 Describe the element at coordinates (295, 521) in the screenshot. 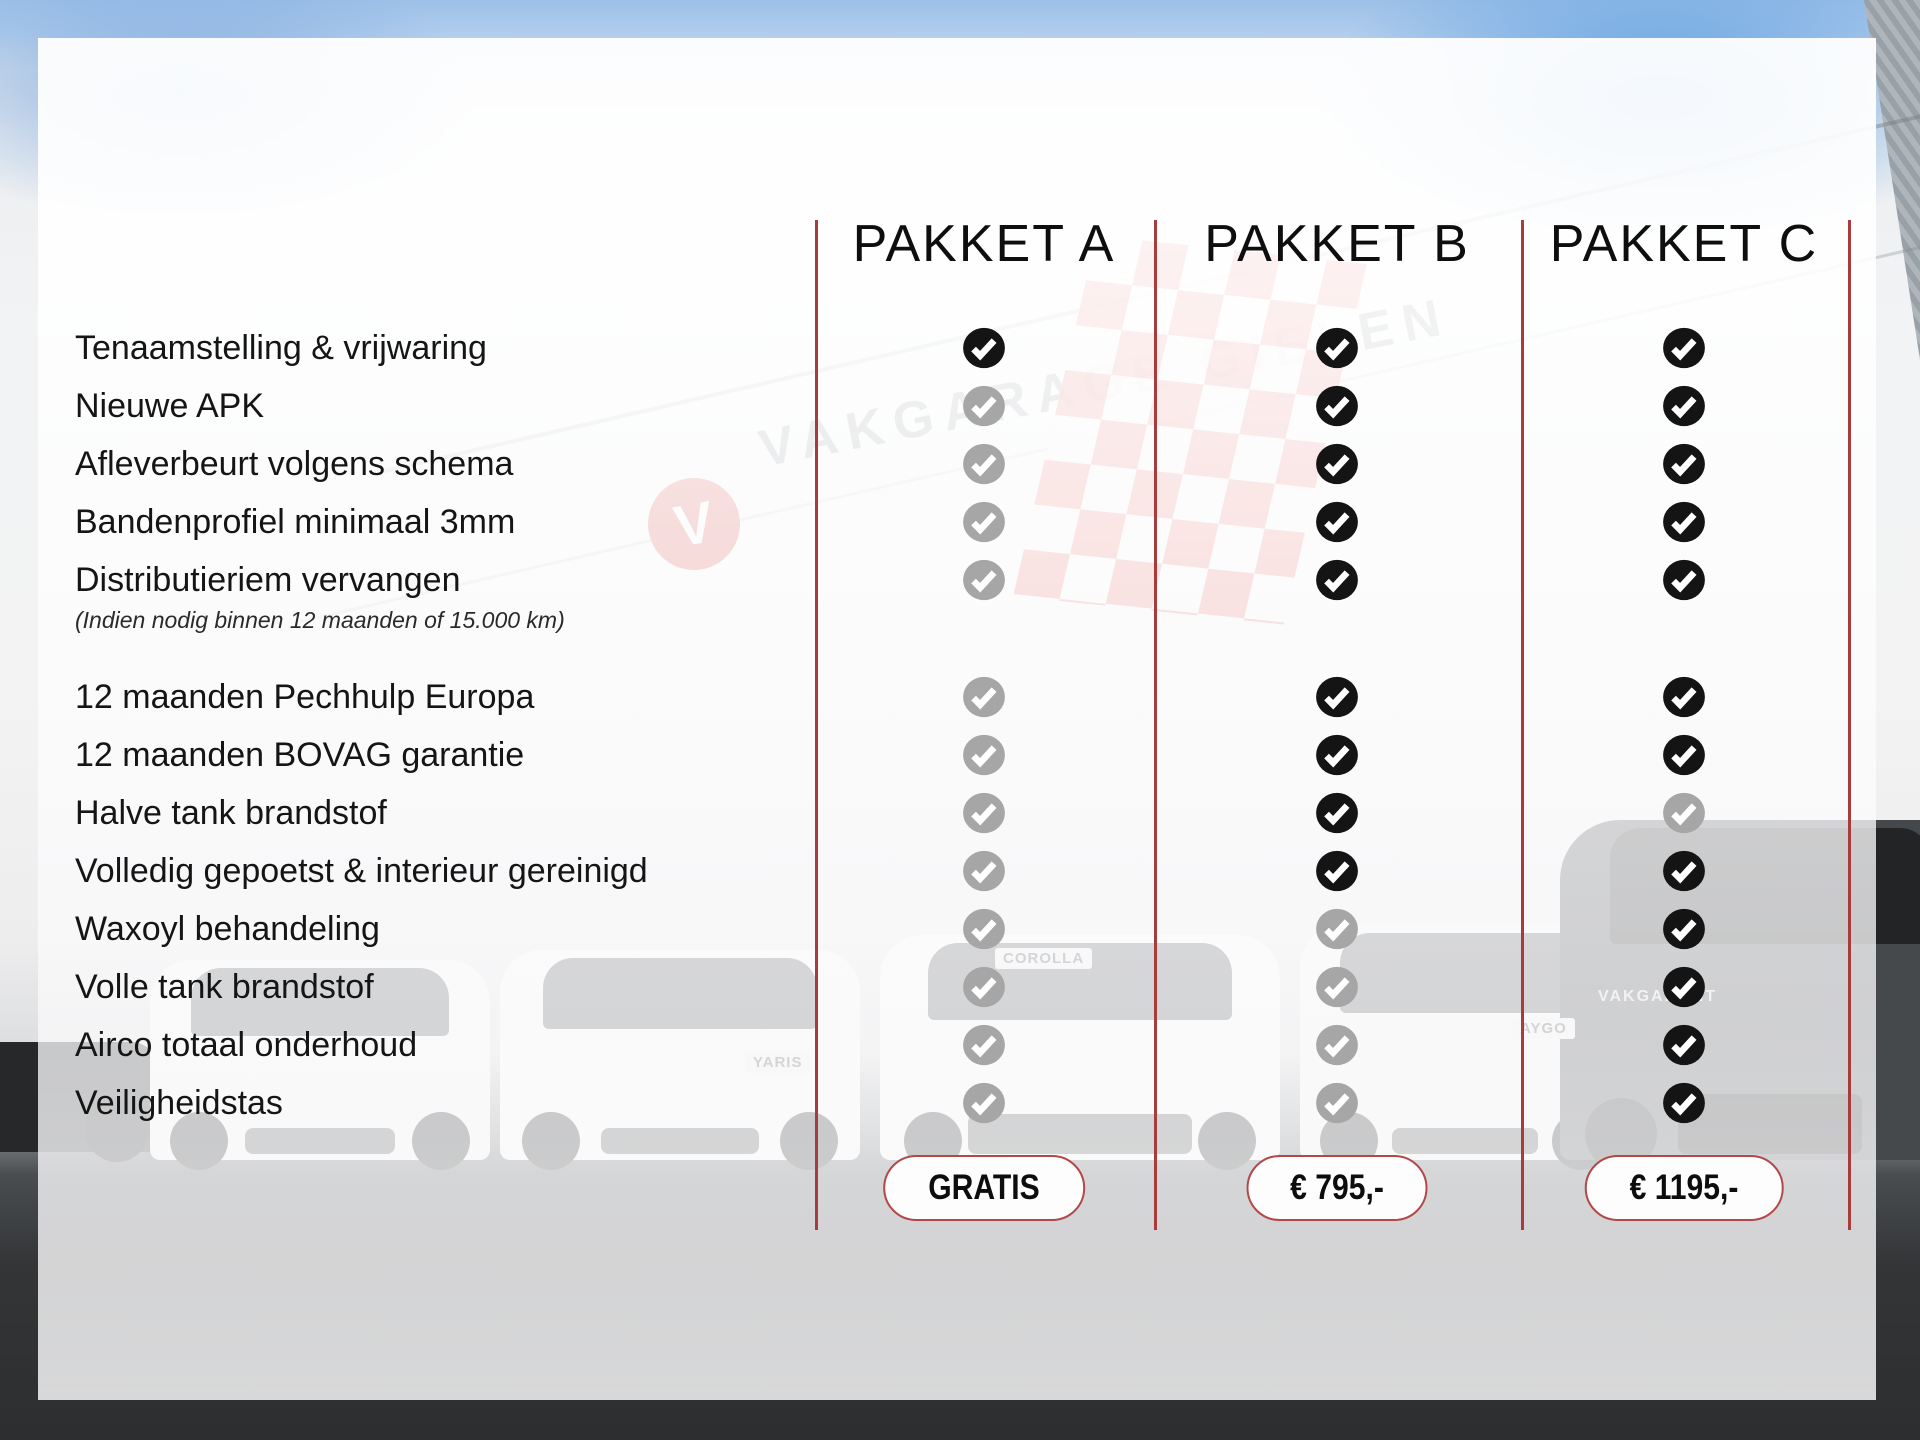

I see `feature-label: Bandenprofiel minimaal 3mm` at that location.